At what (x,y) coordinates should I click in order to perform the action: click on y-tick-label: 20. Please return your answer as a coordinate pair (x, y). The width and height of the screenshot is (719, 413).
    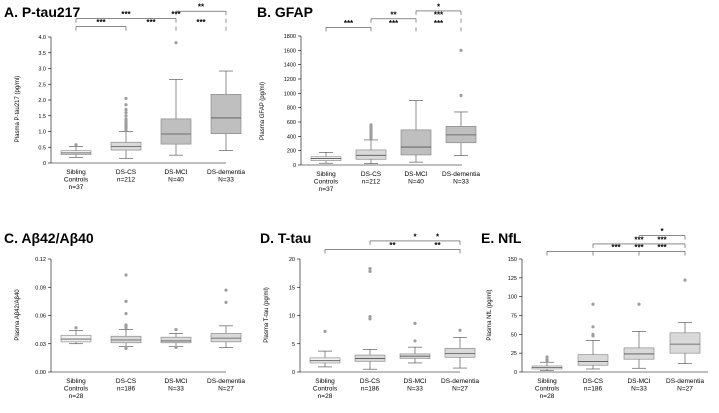
    Looking at the image, I should click on (292, 260).